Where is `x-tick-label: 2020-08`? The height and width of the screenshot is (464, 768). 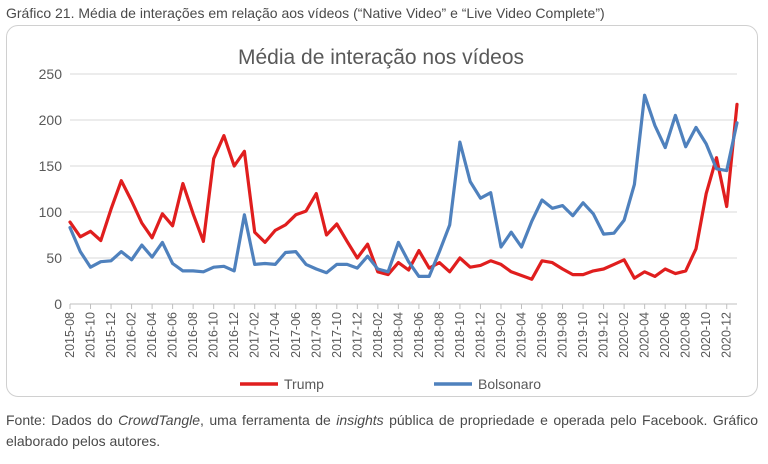
x-tick-label: 2020-08 is located at coordinates (686, 335).